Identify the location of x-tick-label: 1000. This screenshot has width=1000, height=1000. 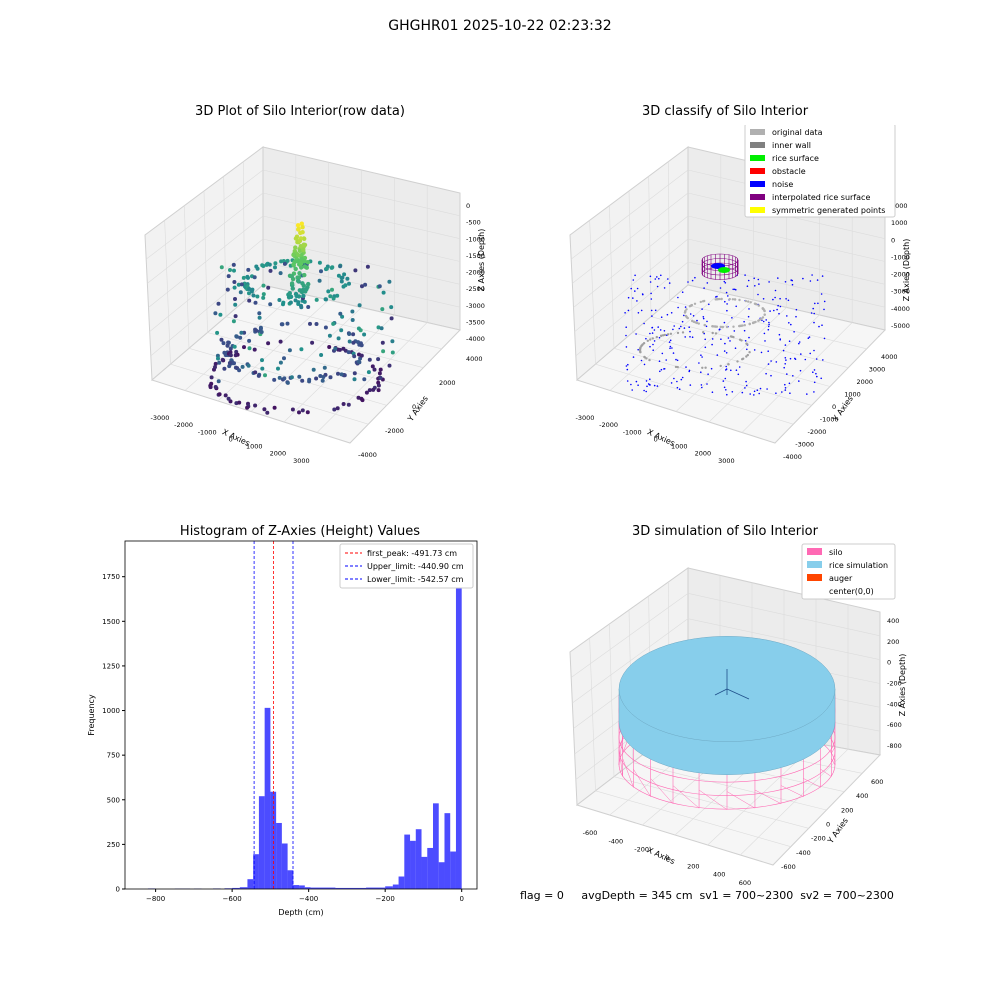
(679, 447).